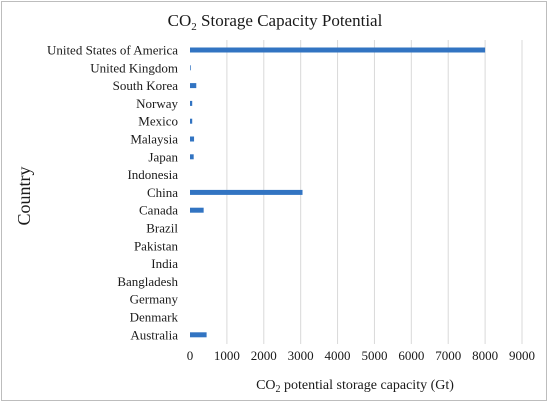  I want to click on category-label-india: India, so click(164, 263).